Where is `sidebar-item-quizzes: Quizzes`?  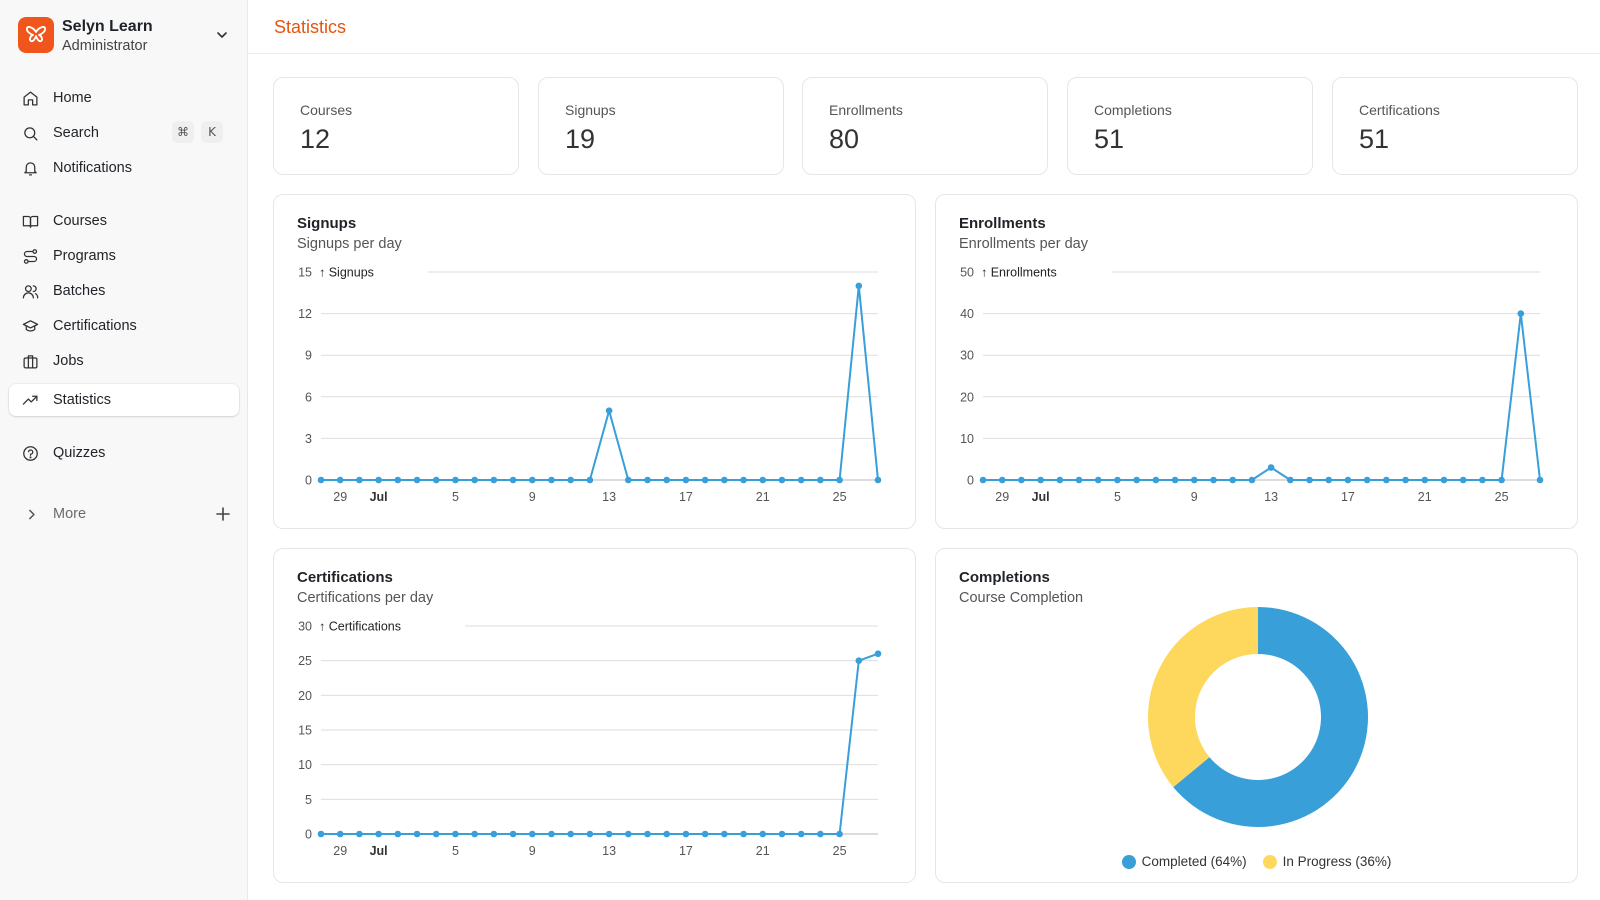
sidebar-item-quizzes: Quizzes is located at coordinates (124, 453).